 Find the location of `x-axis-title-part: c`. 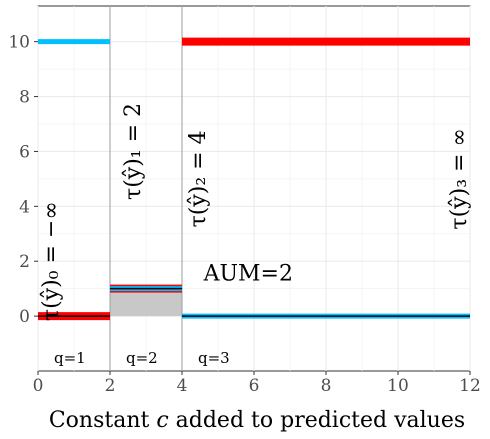

x-axis-title-part: c is located at coordinates (162, 420).